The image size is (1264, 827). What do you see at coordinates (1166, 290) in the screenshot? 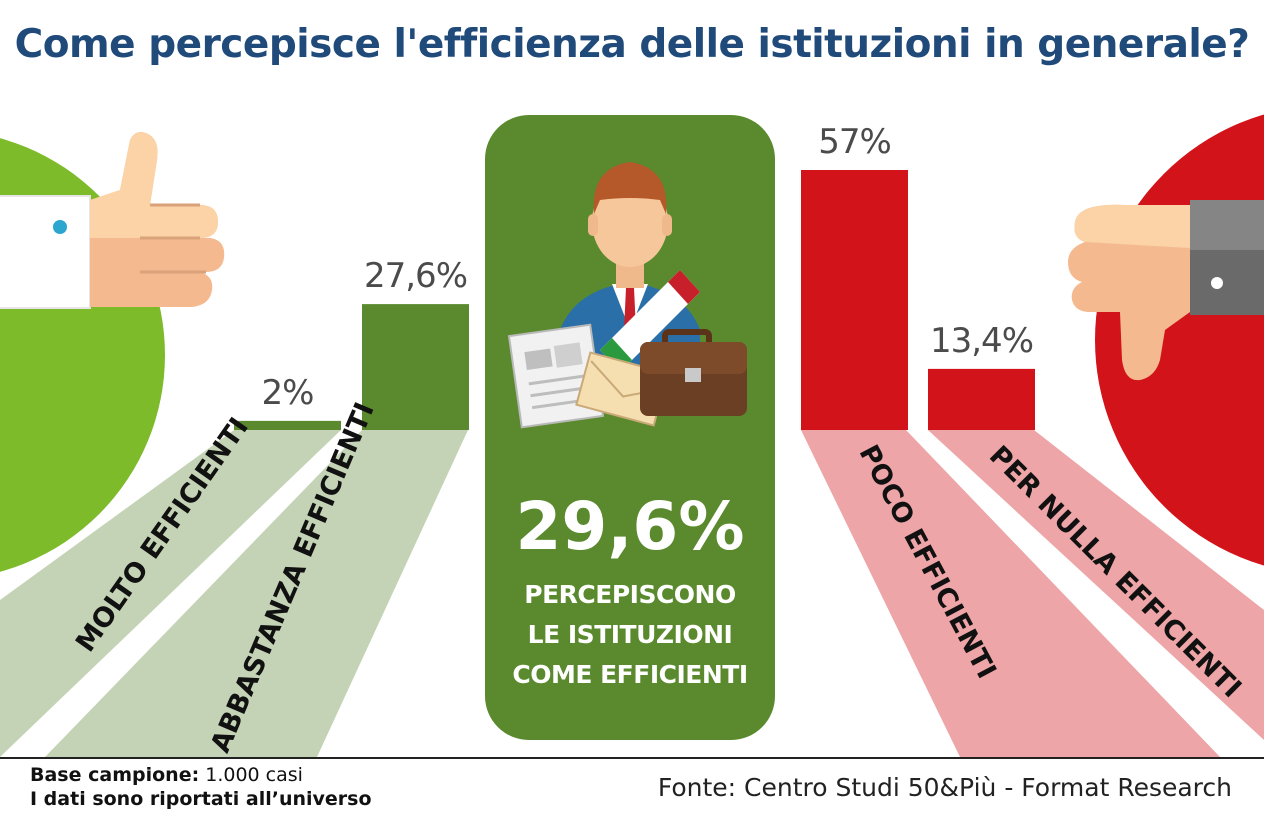
I see `thumbs-down-icon` at bounding box center [1166, 290].